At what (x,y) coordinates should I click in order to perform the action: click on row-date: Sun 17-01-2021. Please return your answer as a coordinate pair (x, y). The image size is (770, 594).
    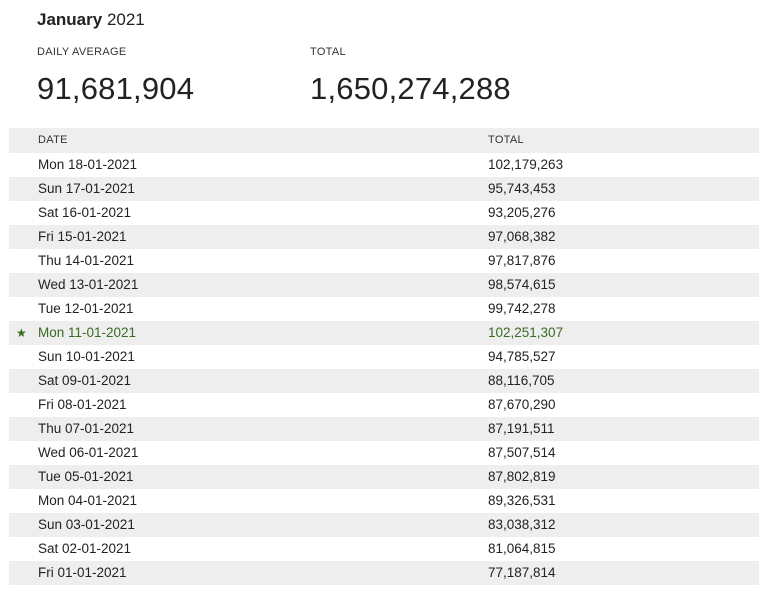
    Looking at the image, I should click on (86, 188).